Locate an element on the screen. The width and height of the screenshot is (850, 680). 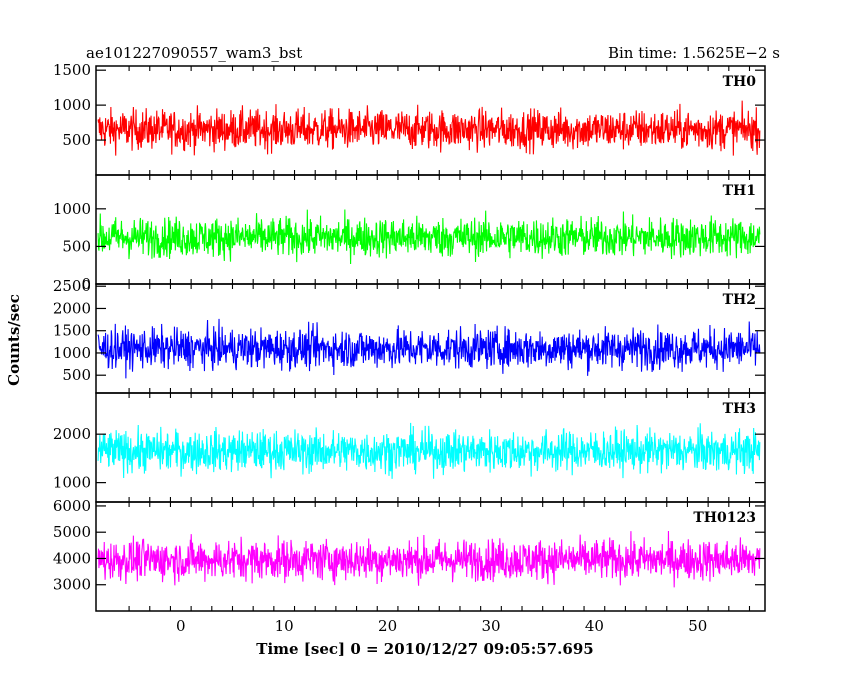
x-tick-label: 40 is located at coordinates (594, 626).